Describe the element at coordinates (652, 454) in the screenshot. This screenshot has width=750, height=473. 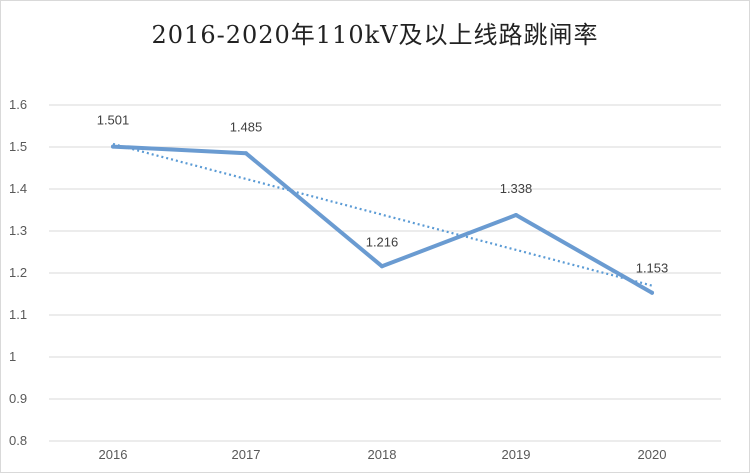
I see `x-tick-label: 2020` at that location.